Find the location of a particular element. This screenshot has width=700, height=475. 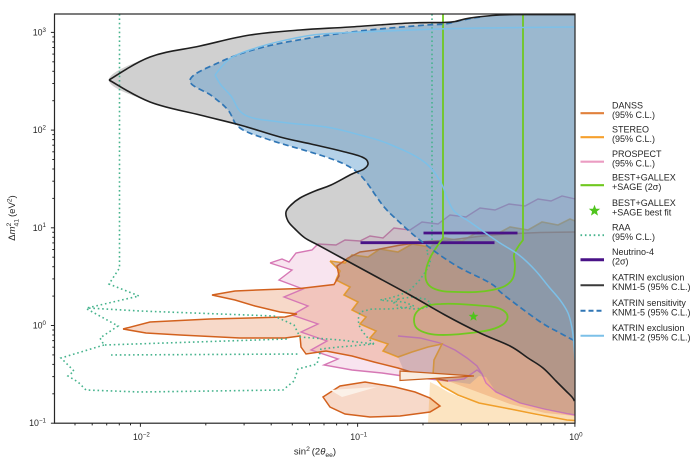

svg-text: (2σ) is located at coordinates (620, 262).